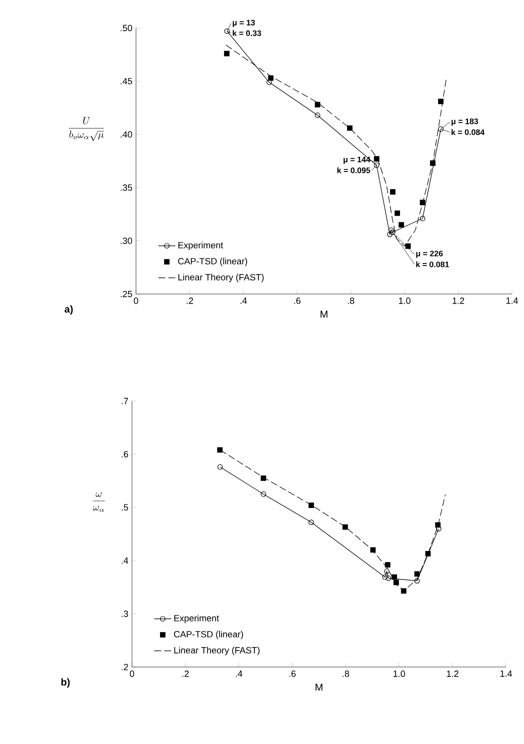 Image resolution: width=524 pixels, height=744 pixels. I want to click on annotation: k = 0.095, so click(353, 170).